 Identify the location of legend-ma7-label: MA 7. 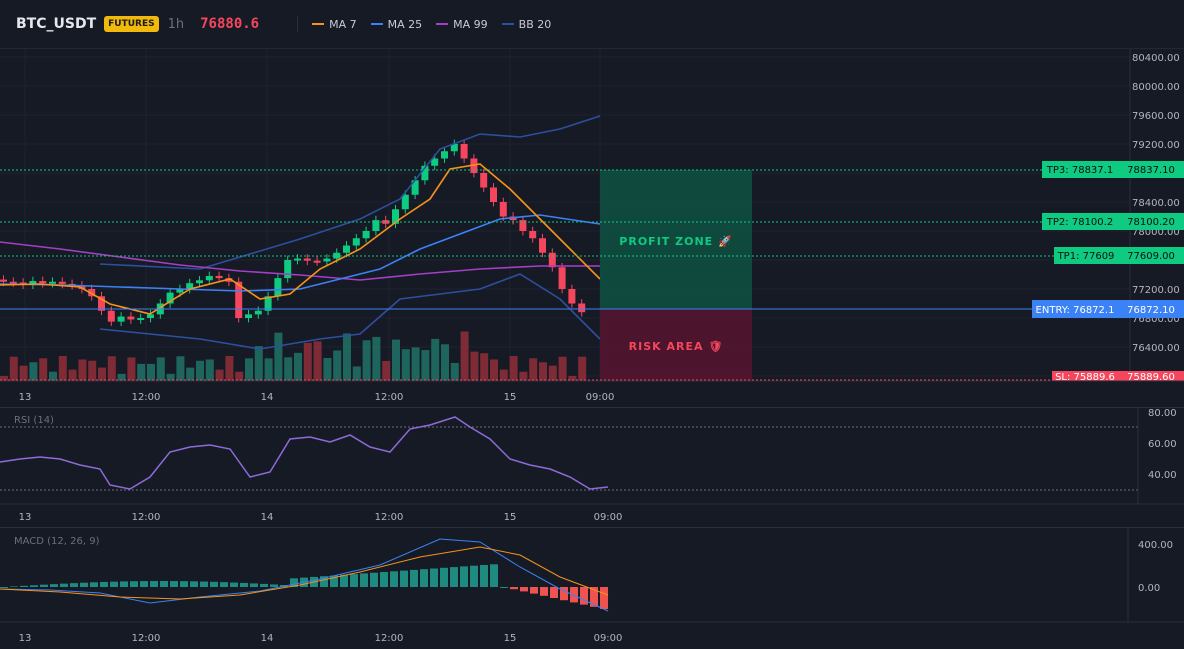
(343, 24).